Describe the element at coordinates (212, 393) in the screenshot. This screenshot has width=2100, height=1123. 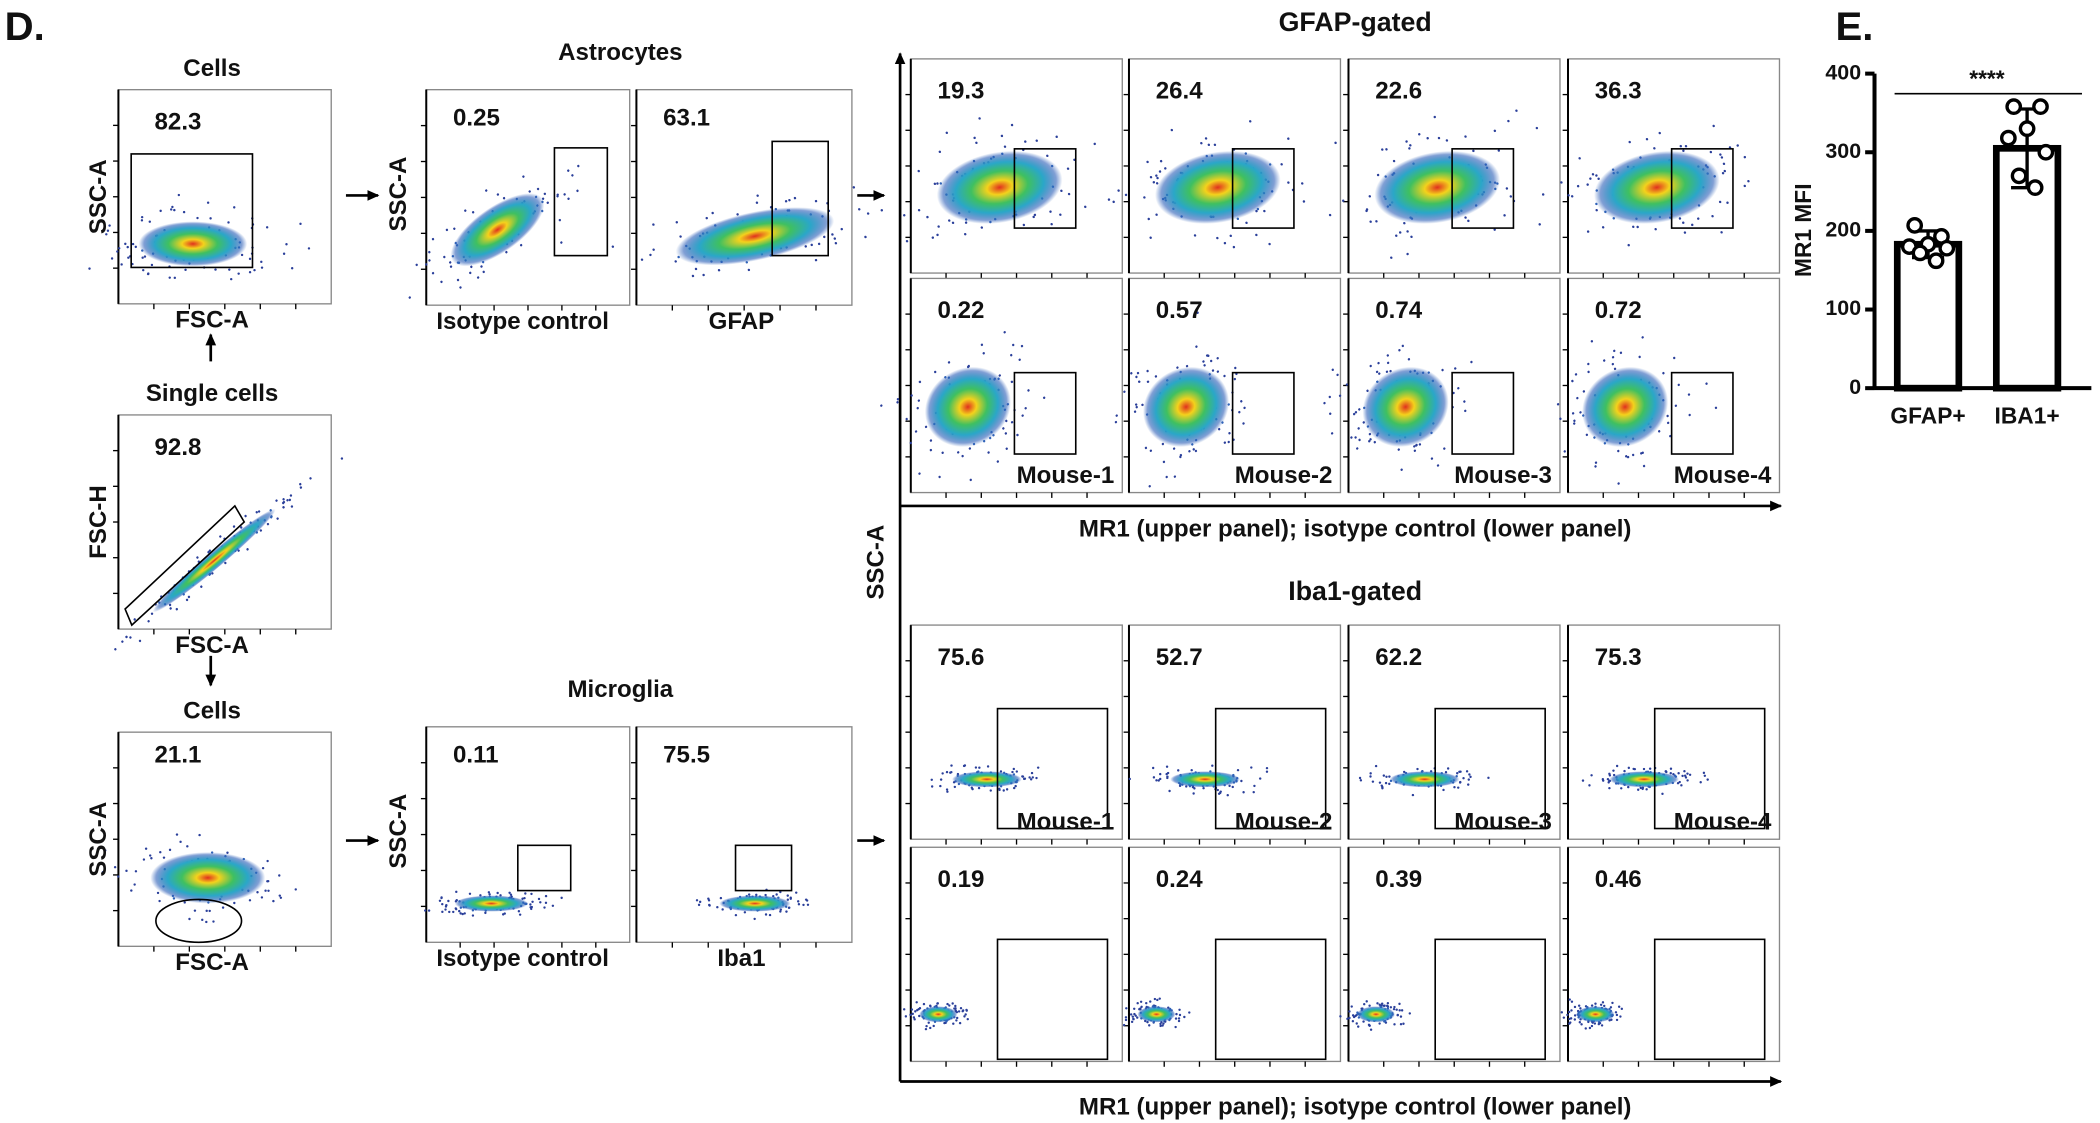
I see `plot-title: Single cells` at that location.